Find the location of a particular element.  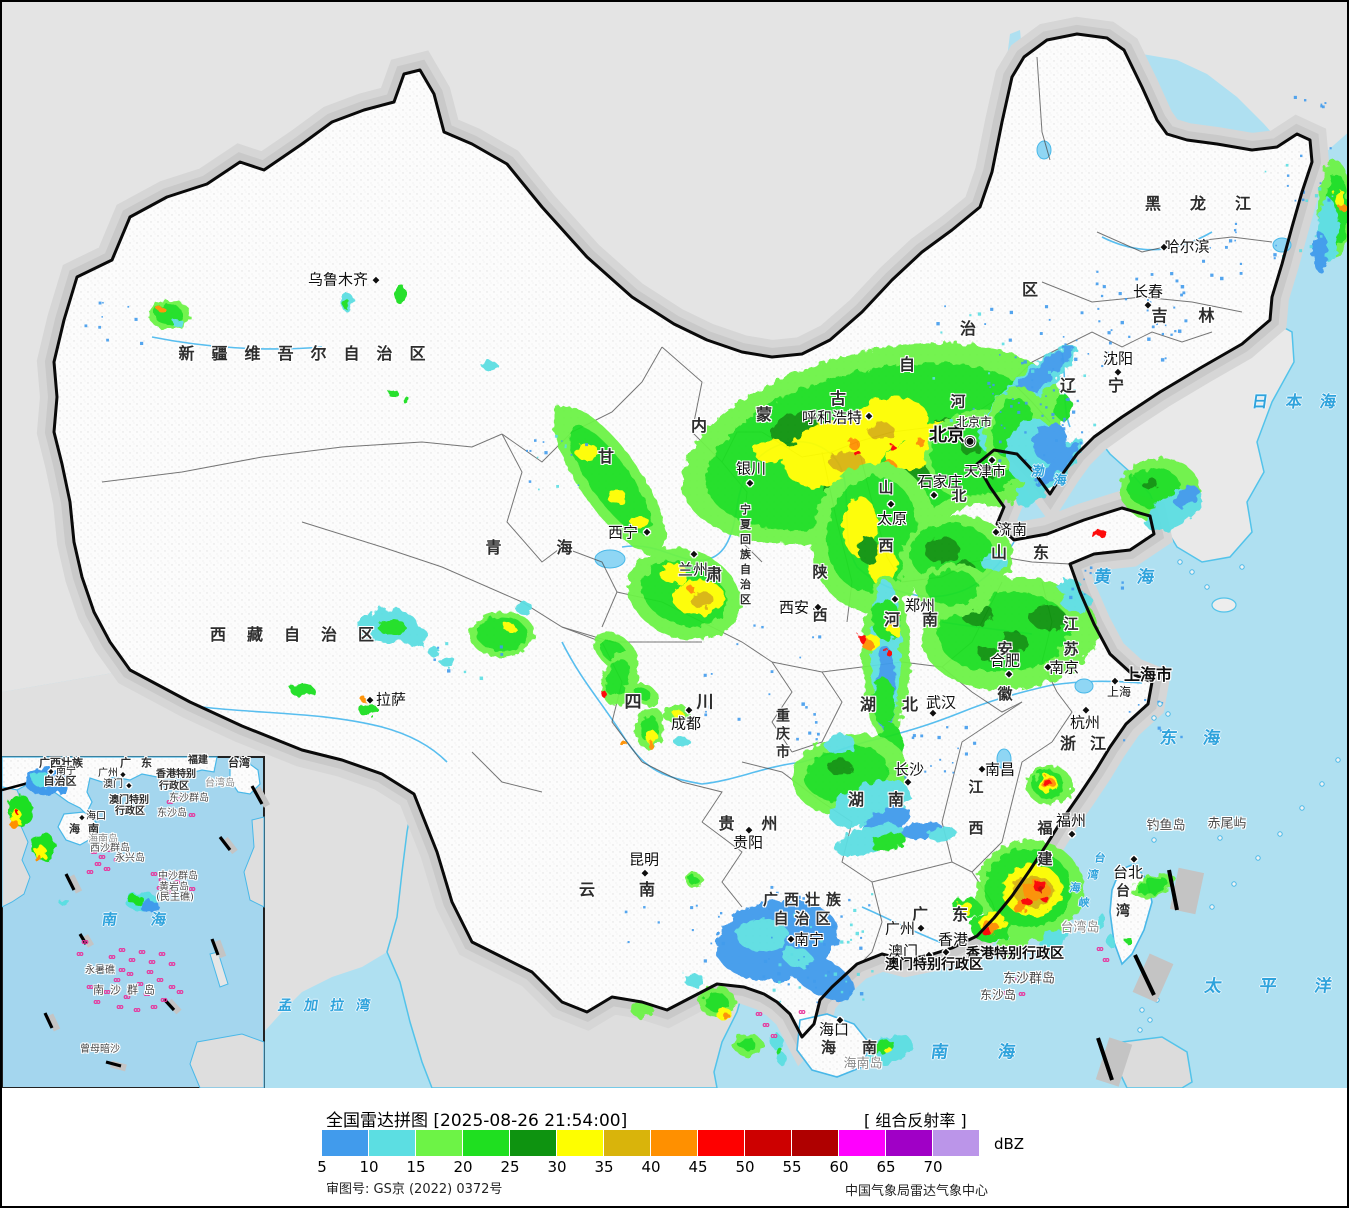

legend-tick: 5 is located at coordinates (322, 1167).